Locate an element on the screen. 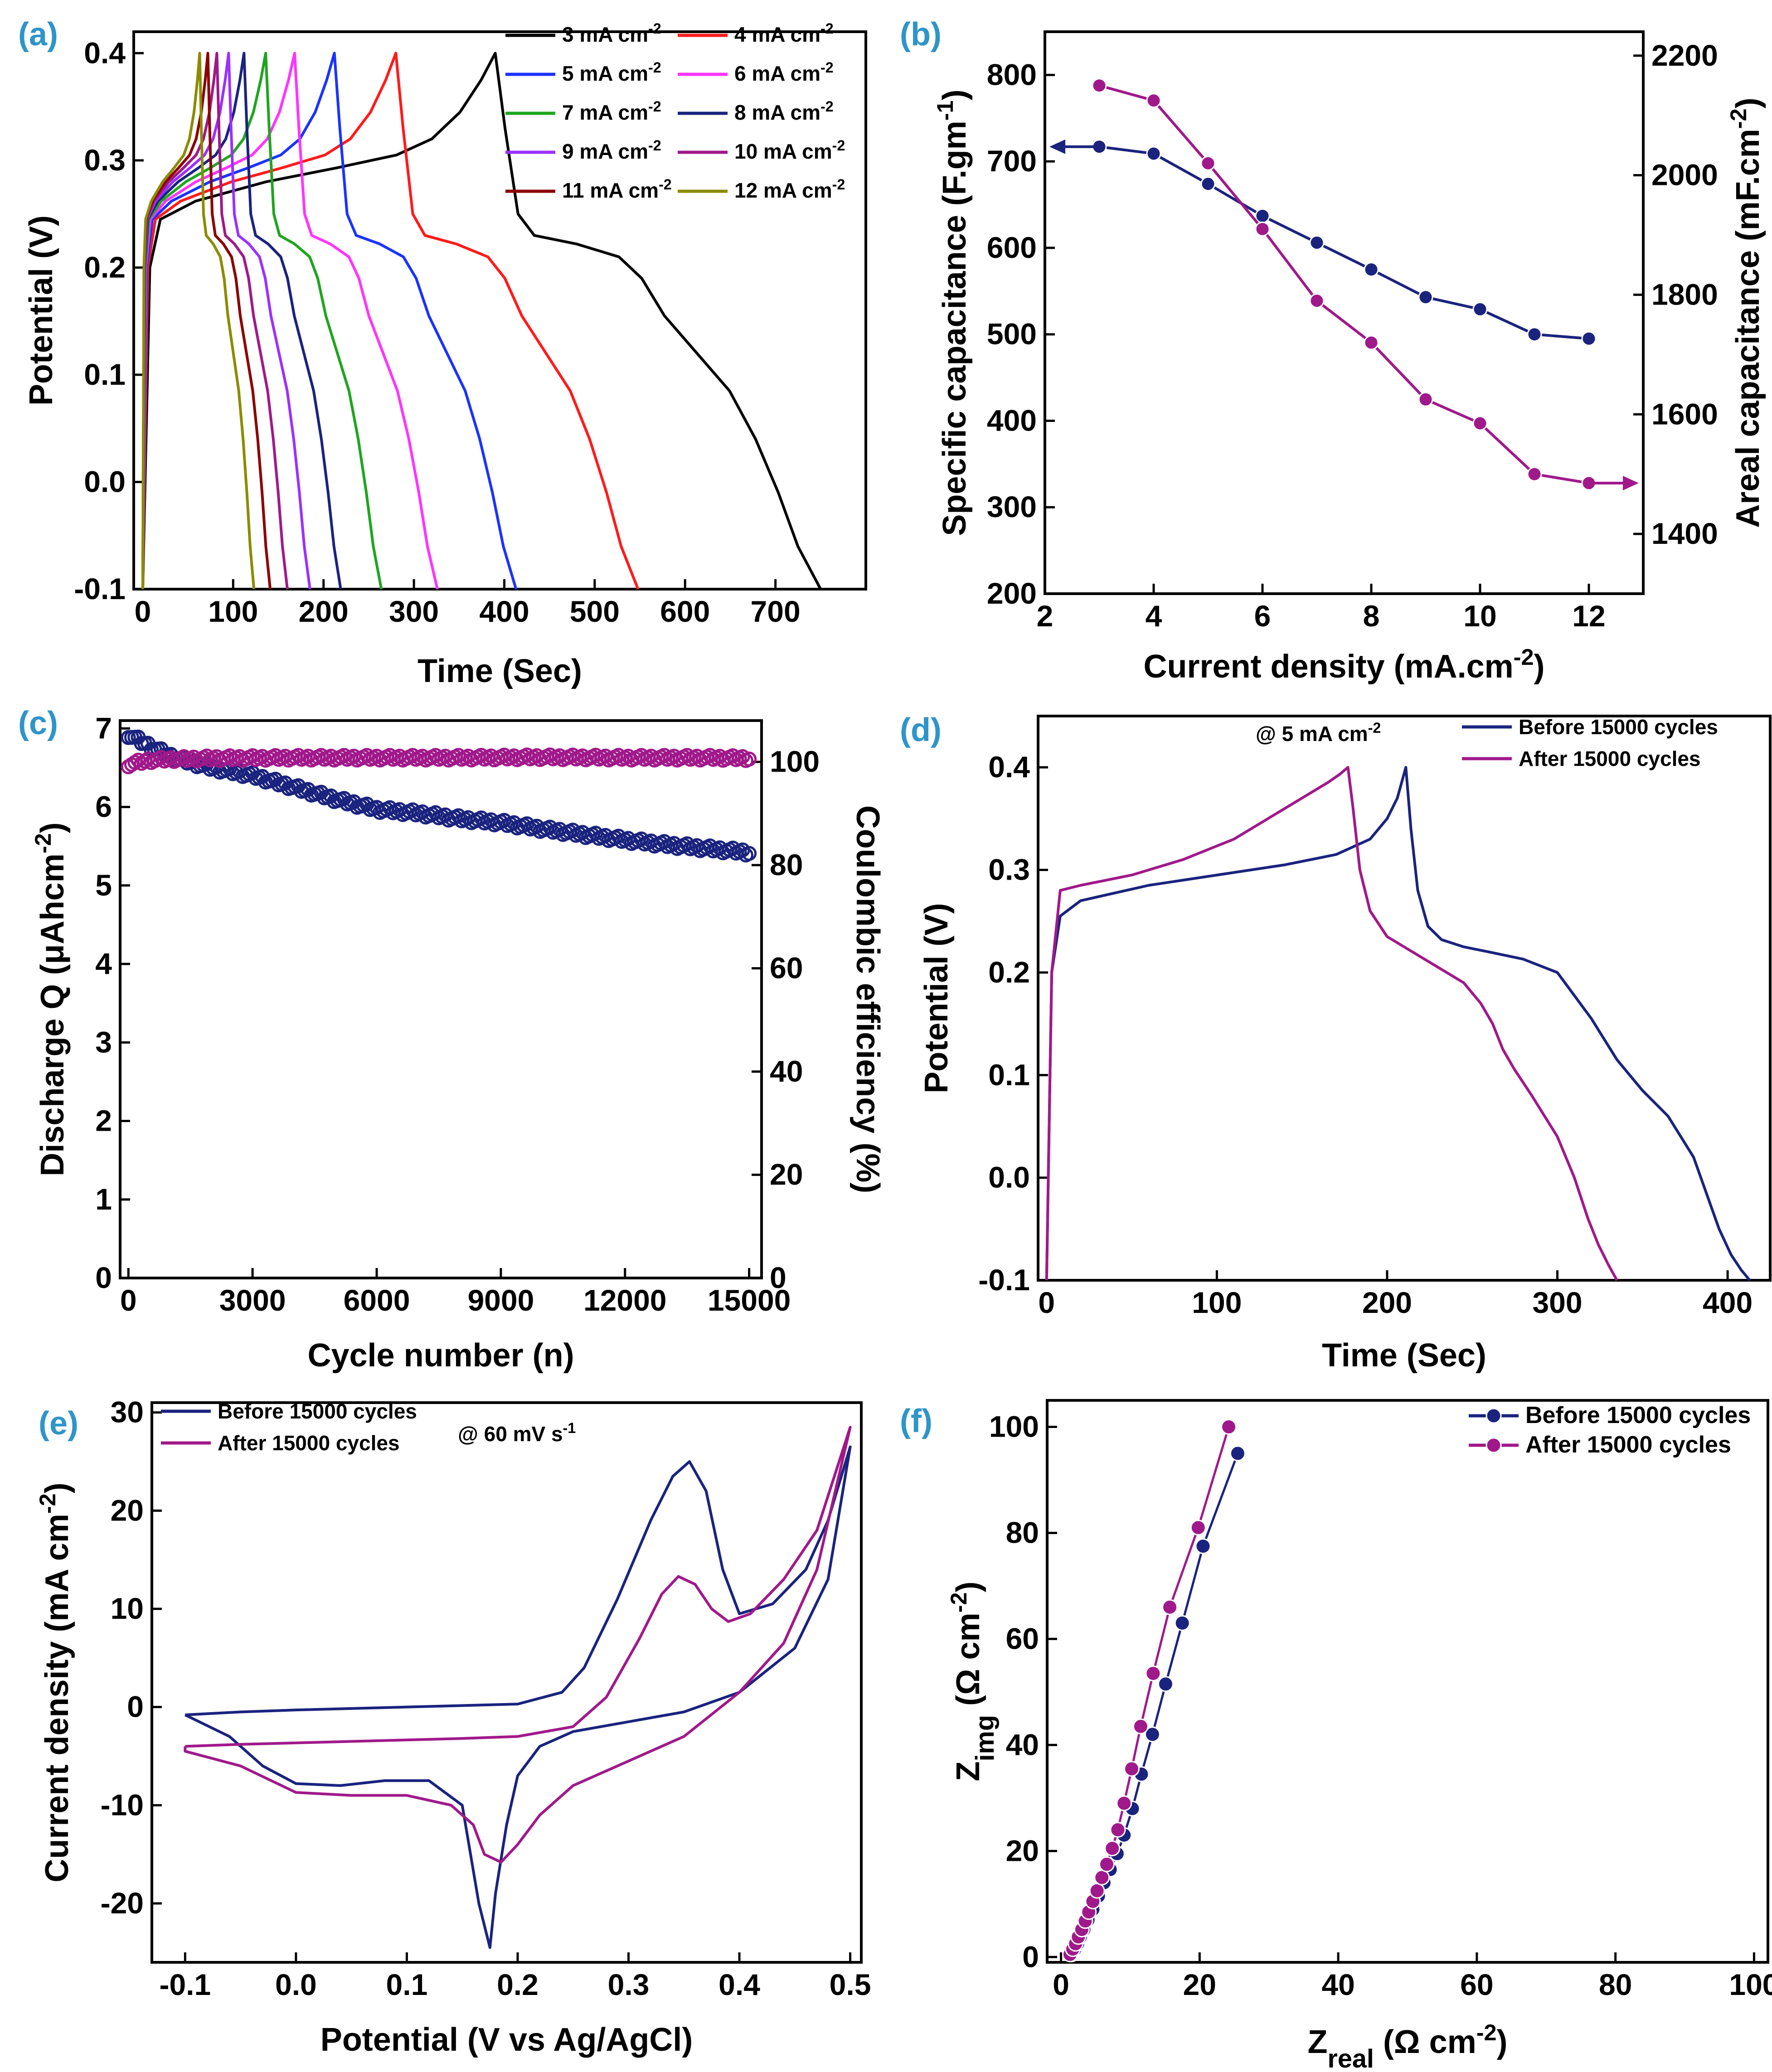 Image resolution: width=1772 pixels, height=2072 pixels. x-tick-label: 4 is located at coordinates (1154, 616).